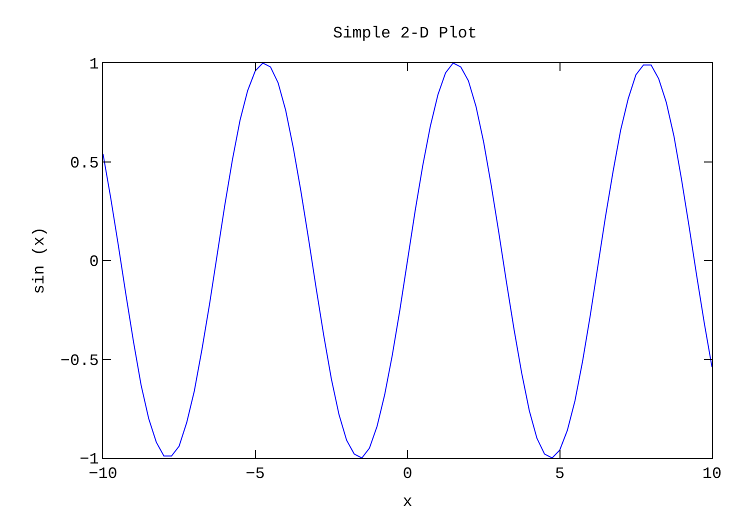  Describe the element at coordinates (79, 361) in the screenshot. I see `y-tick-label: −0.5` at that location.